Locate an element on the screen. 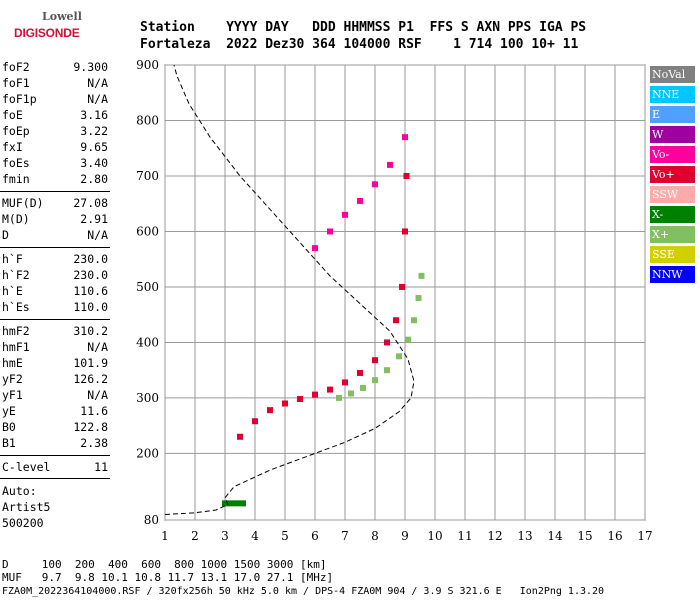 The height and width of the screenshot is (600, 700). x-tick-label: 8 is located at coordinates (375, 536).